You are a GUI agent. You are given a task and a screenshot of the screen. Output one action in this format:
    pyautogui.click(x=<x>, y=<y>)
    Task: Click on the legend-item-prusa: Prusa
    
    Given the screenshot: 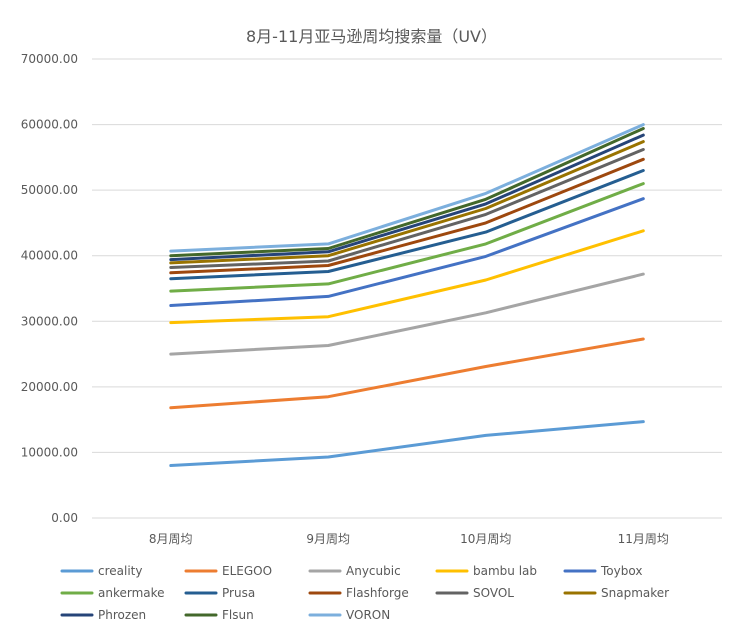 What is the action you would take?
    pyautogui.click(x=219, y=593)
    